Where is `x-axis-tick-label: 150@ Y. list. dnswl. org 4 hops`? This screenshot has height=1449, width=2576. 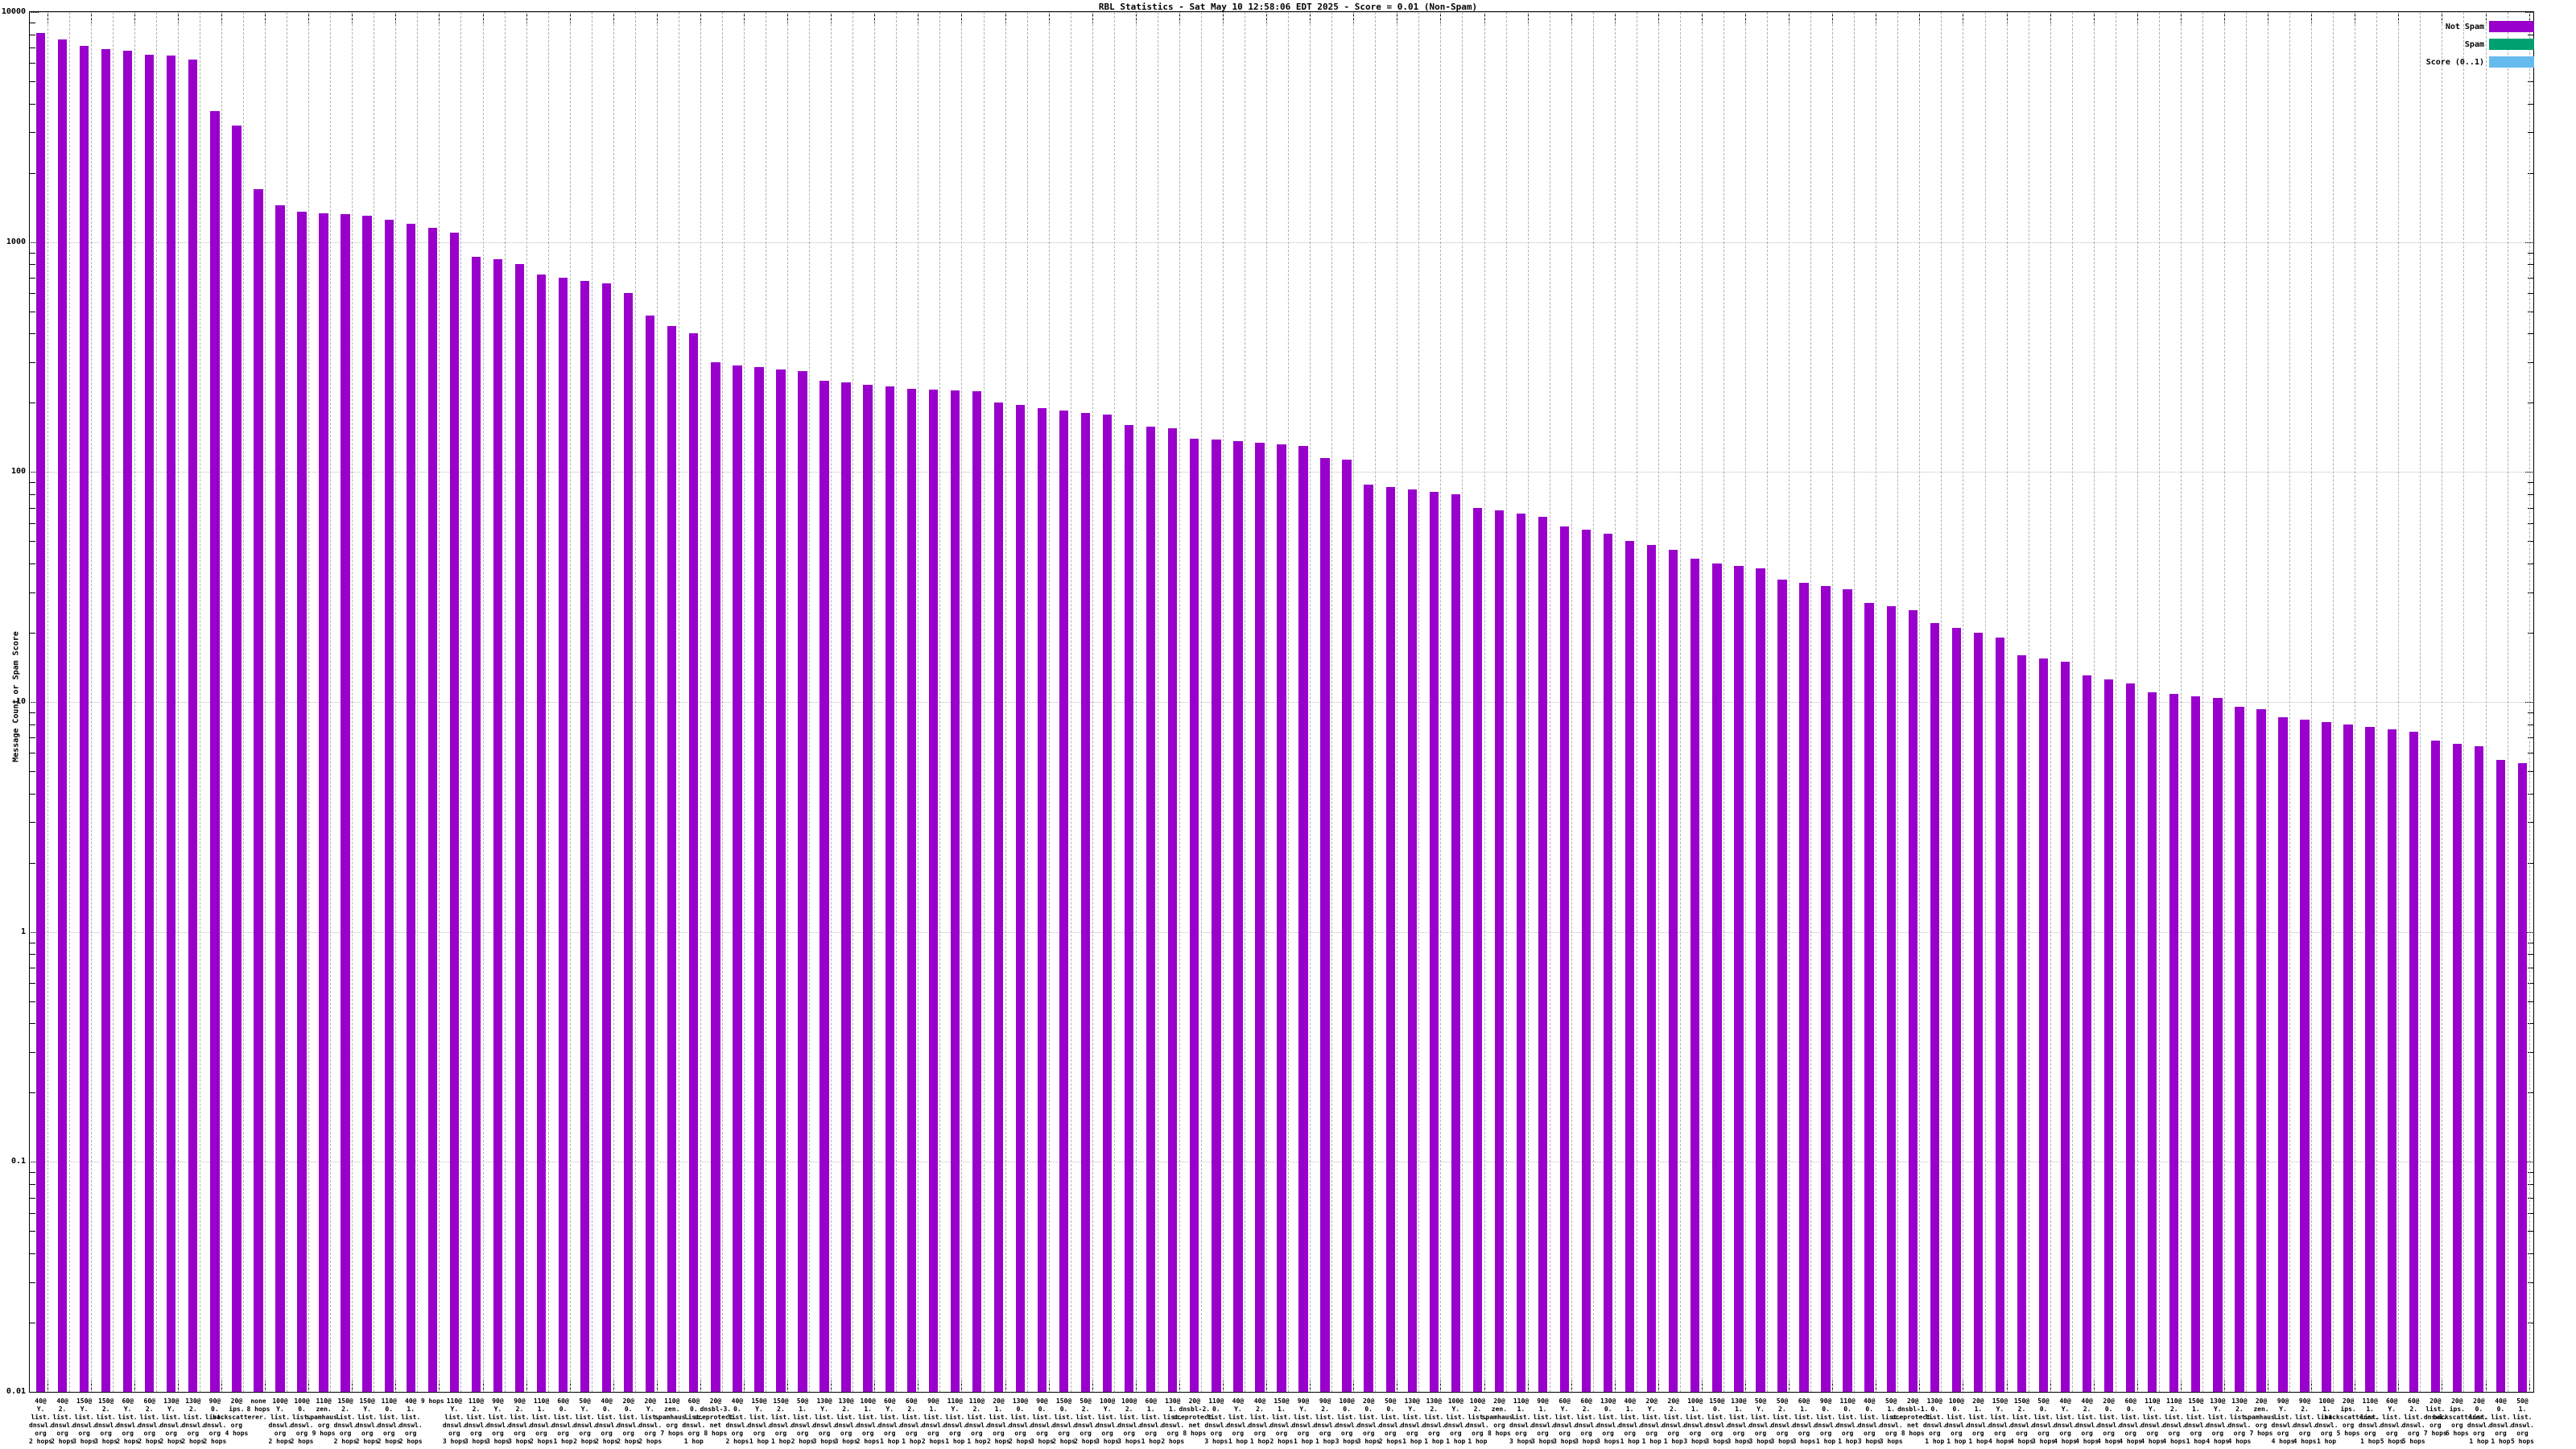 x-axis-tick-label: 150@ Y. list. dnswl. org 4 hops is located at coordinates (2000, 1421).